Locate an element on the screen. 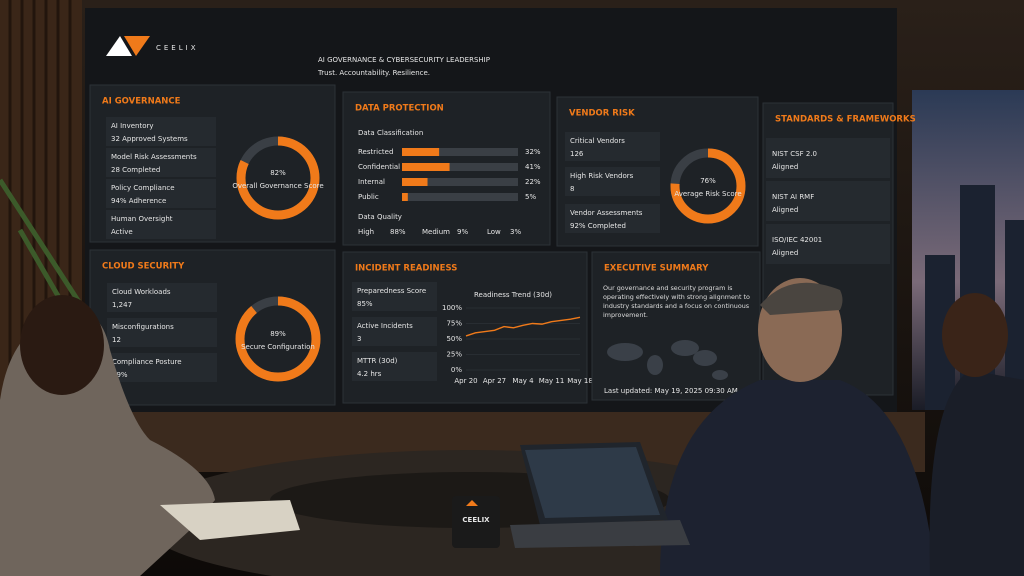 Image resolution: width=1024 pixels, height=576 pixels. item-label: Compliance Posture is located at coordinates (147, 362).